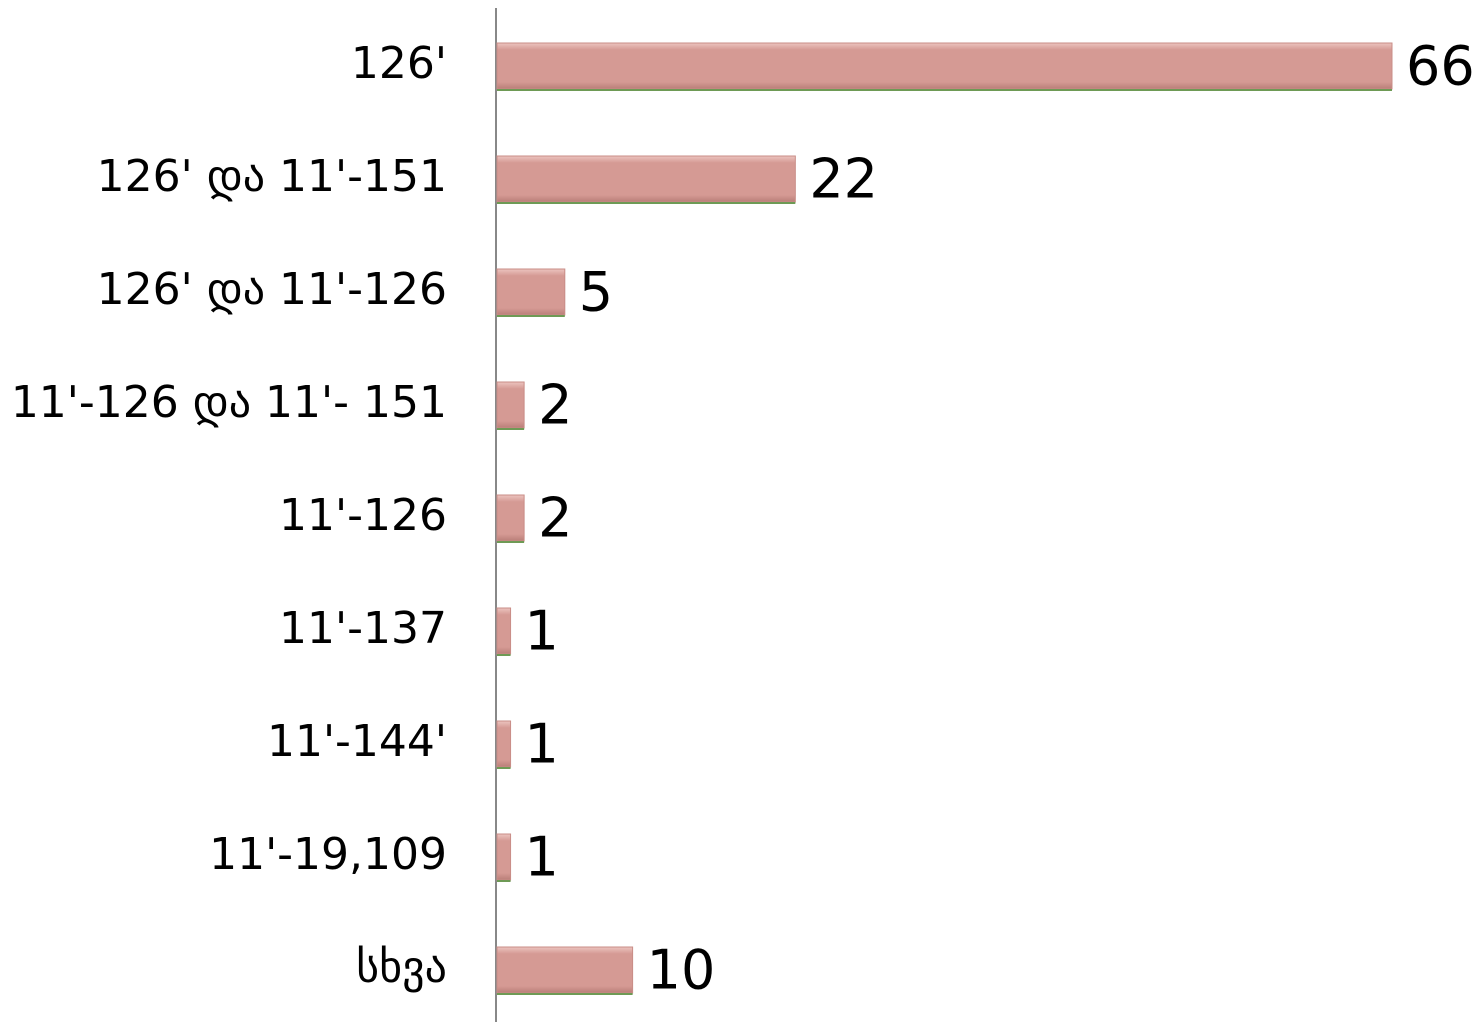  What do you see at coordinates (596, 292) in the screenshot?
I see `data-label: 5` at bounding box center [596, 292].